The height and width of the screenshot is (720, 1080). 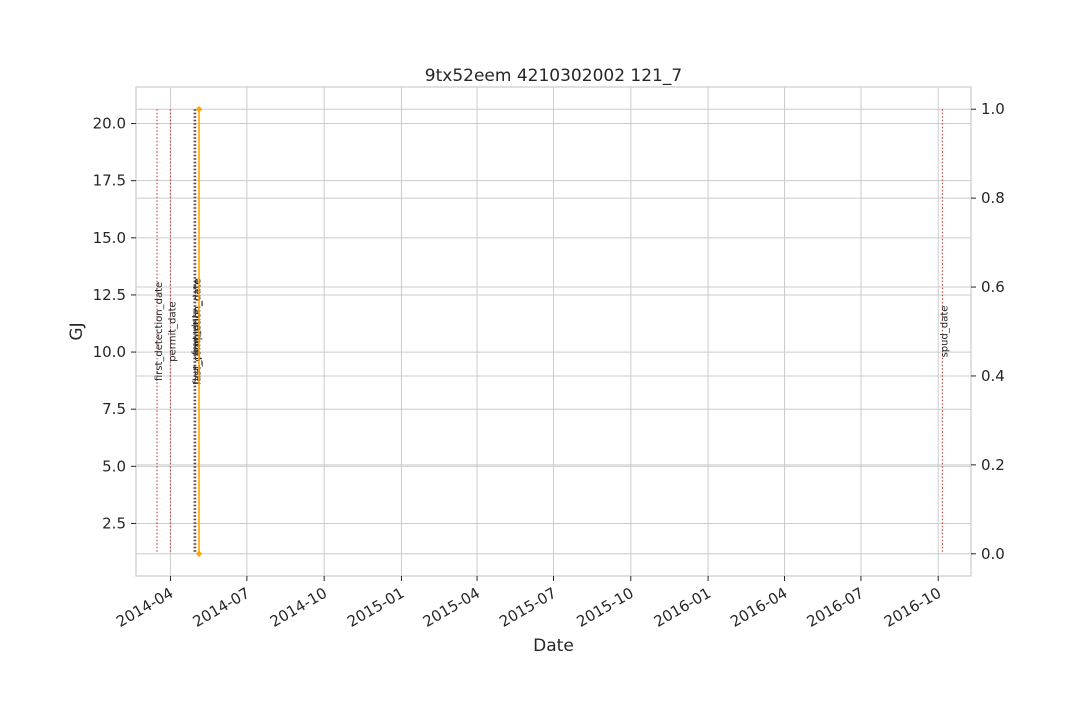 I want to click on event-label: spud_date, so click(x=944, y=332).